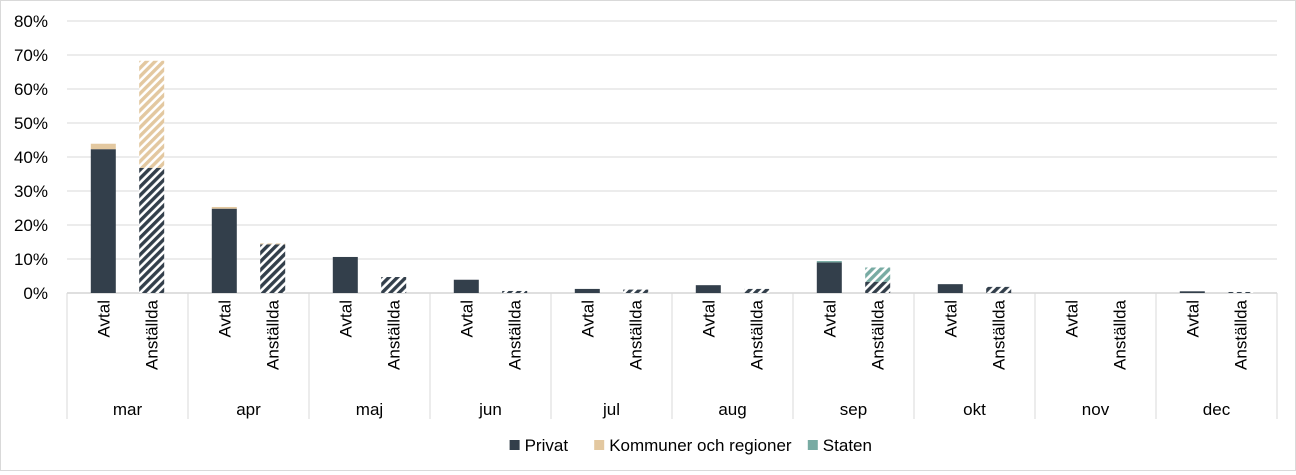  What do you see at coordinates (31, 55) in the screenshot?
I see `y-tick-label: 70%` at bounding box center [31, 55].